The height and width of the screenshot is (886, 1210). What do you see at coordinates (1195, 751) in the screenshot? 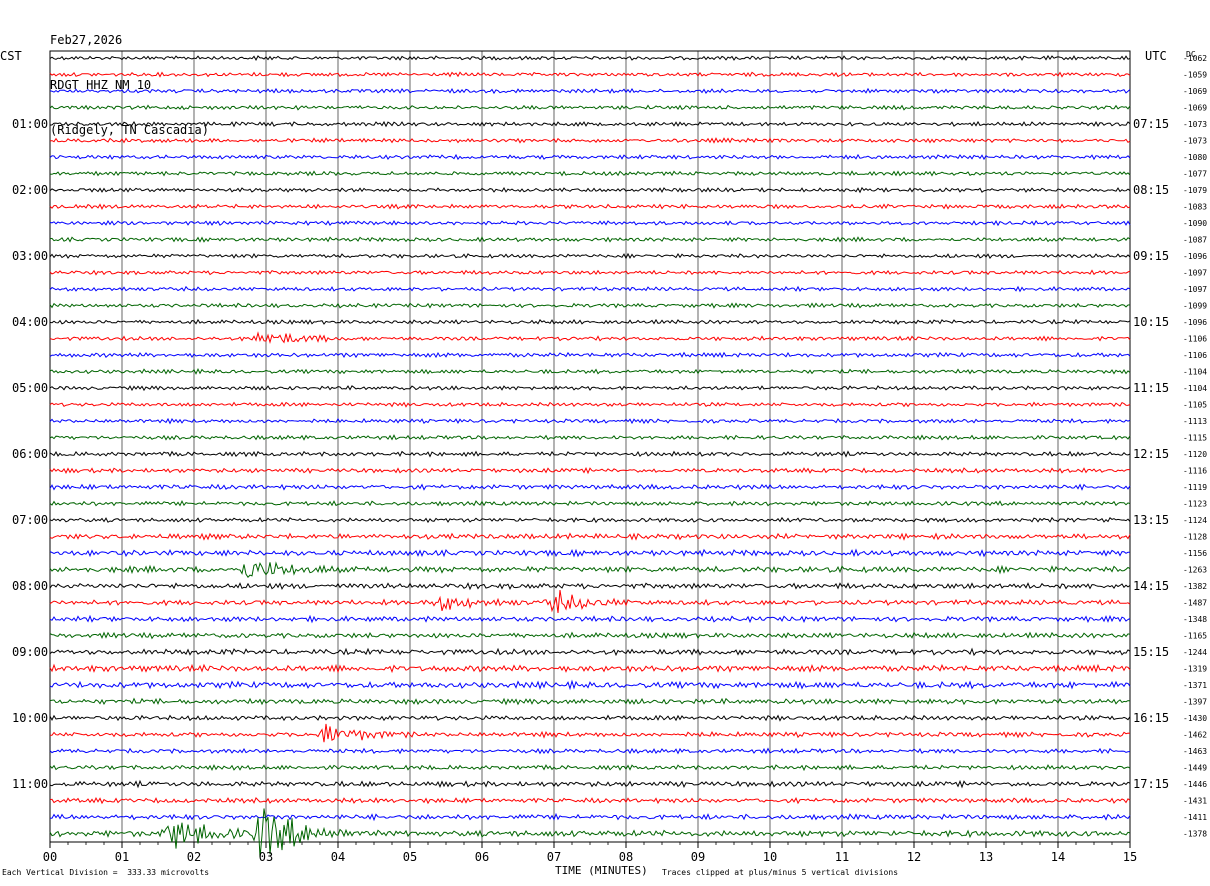
I see `dc-offset-label: -1463` at bounding box center [1195, 751].